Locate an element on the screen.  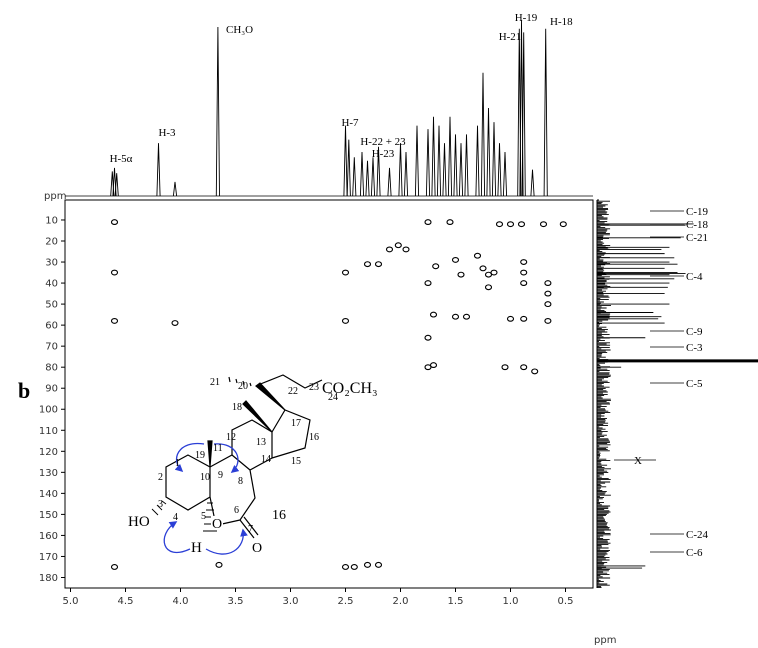
proton-peak-label: H-18 is located at coordinates (561, 22).